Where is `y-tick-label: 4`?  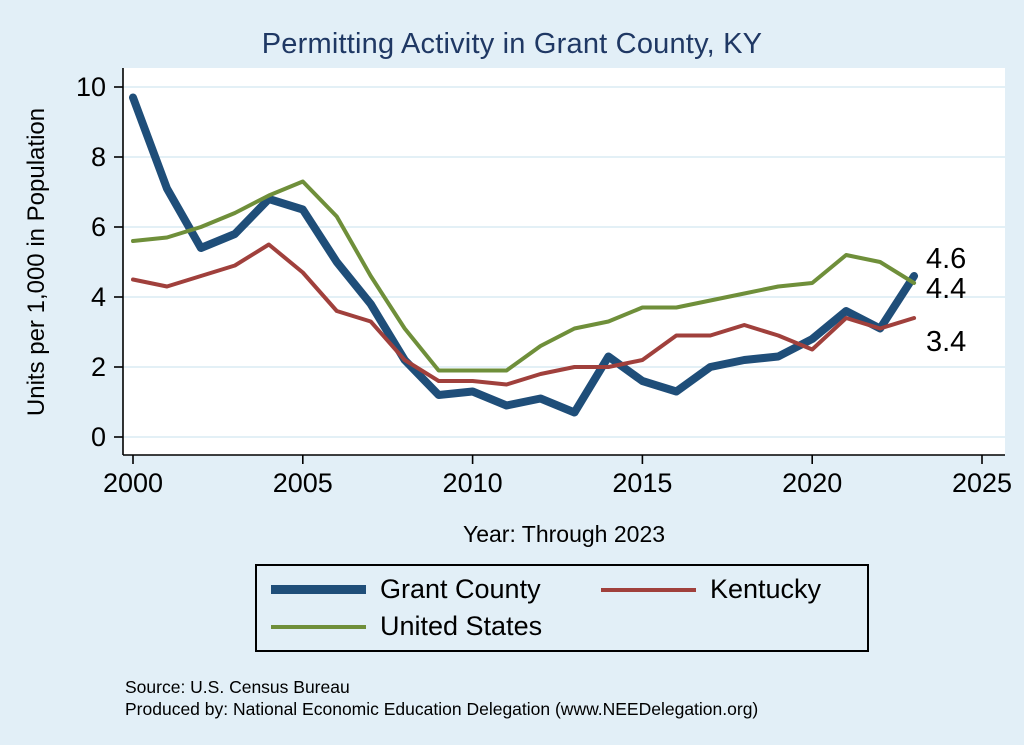 y-tick-label: 4 is located at coordinates (98, 297).